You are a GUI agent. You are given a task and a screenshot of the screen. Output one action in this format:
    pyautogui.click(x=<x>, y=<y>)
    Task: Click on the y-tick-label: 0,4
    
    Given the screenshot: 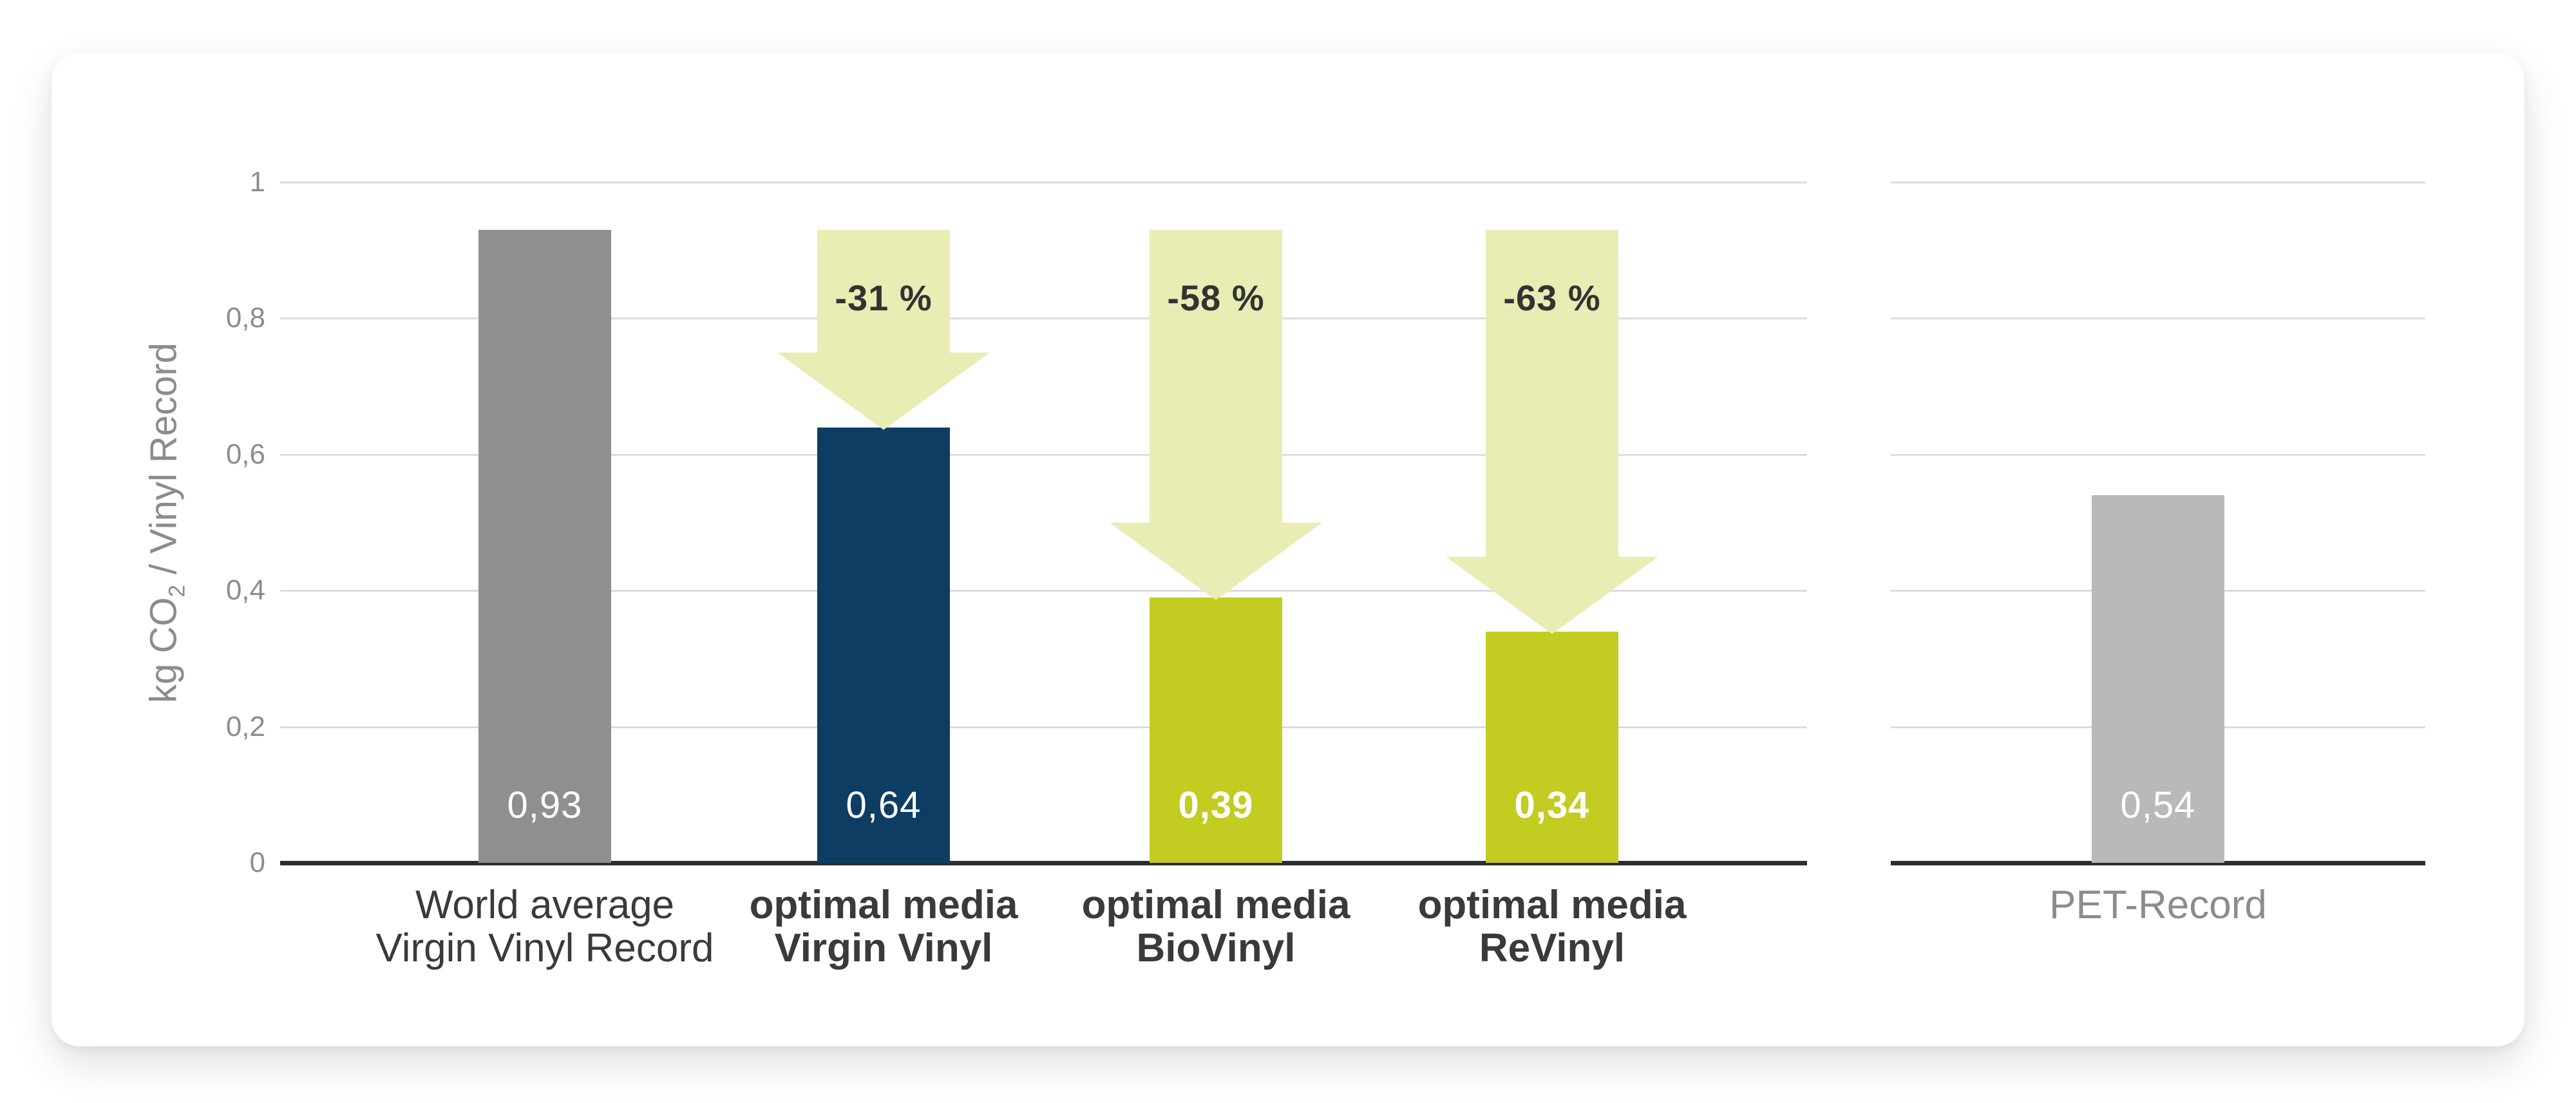 What is the action you would take?
    pyautogui.click(x=245, y=590)
    